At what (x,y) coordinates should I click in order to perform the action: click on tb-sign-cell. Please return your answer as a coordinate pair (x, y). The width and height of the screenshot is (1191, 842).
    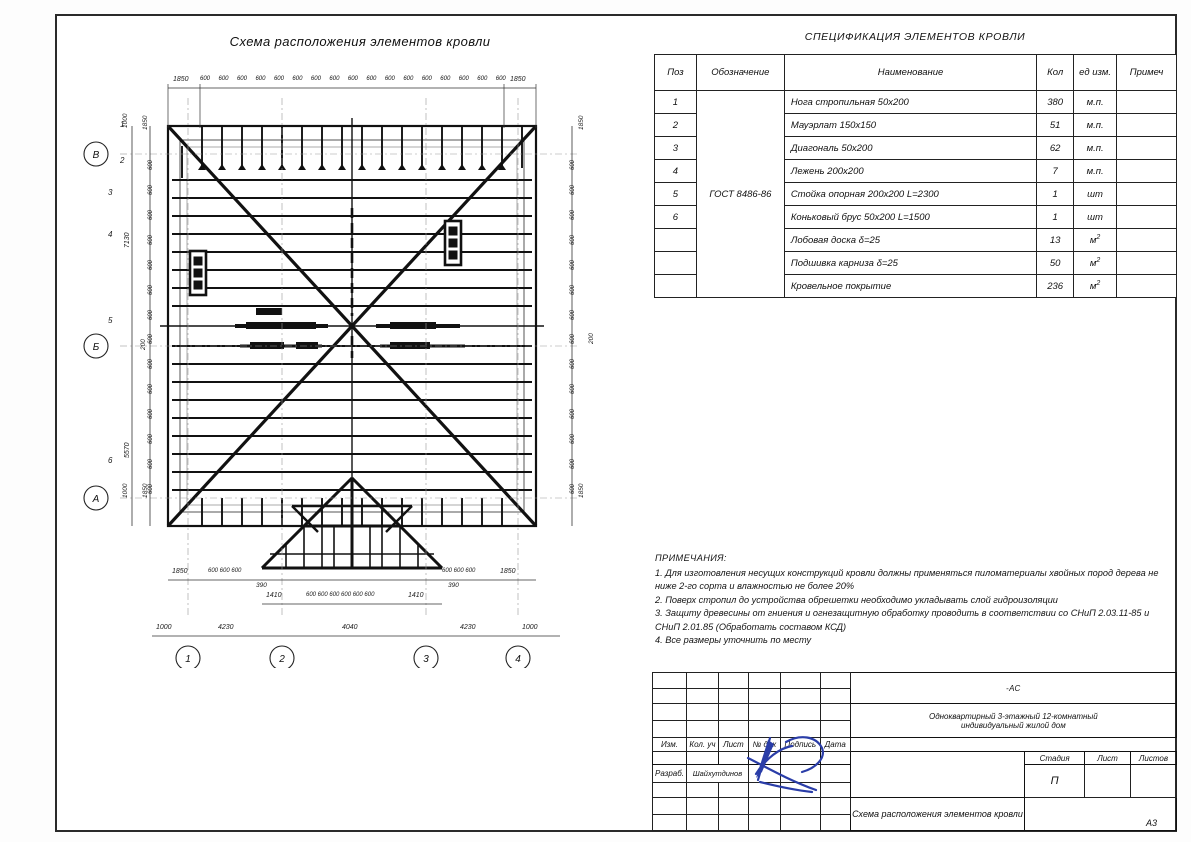
    Looking at the image, I should click on (800, 773).